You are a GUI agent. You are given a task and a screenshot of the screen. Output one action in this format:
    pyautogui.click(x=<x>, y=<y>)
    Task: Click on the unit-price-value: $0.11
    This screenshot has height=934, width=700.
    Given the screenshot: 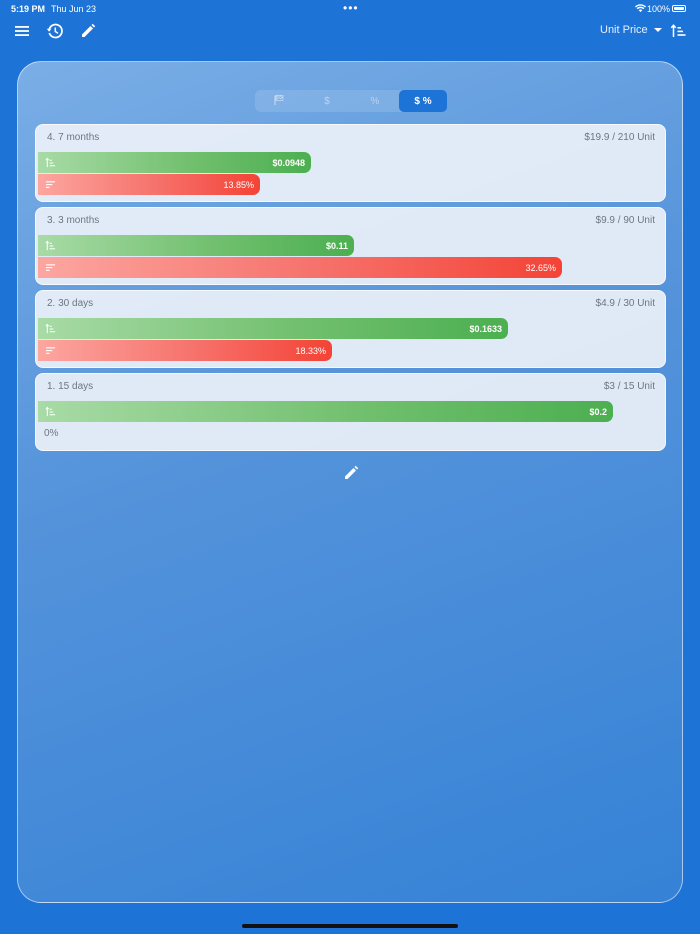 What is the action you would take?
    pyautogui.click(x=336, y=245)
    